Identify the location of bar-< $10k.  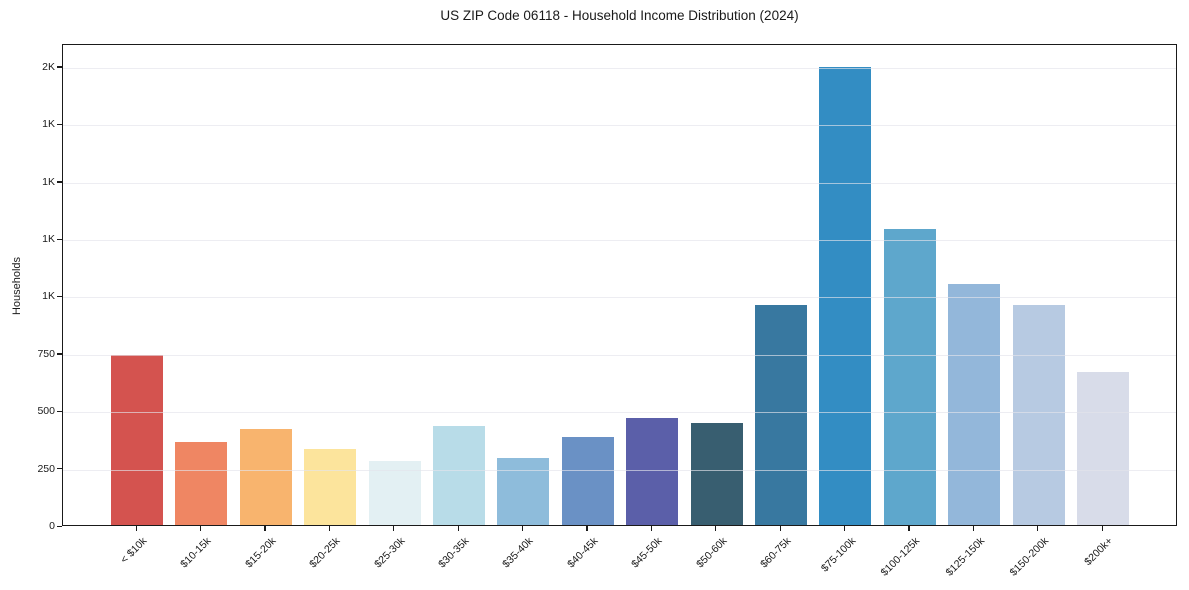
(137, 440).